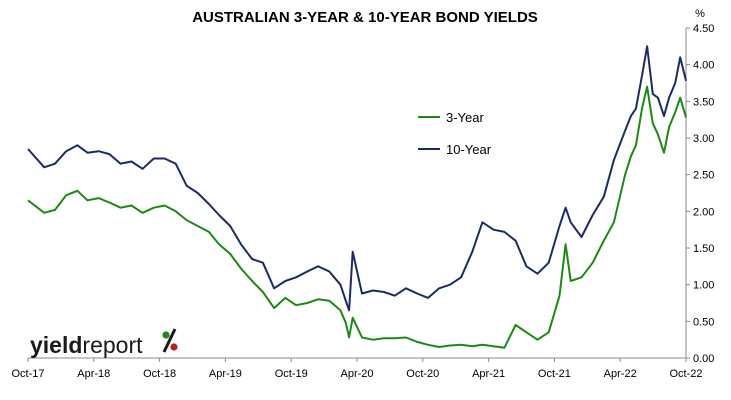 The image size is (731, 400). What do you see at coordinates (703, 139) in the screenshot?
I see `y-tick-label: 3.00` at bounding box center [703, 139].